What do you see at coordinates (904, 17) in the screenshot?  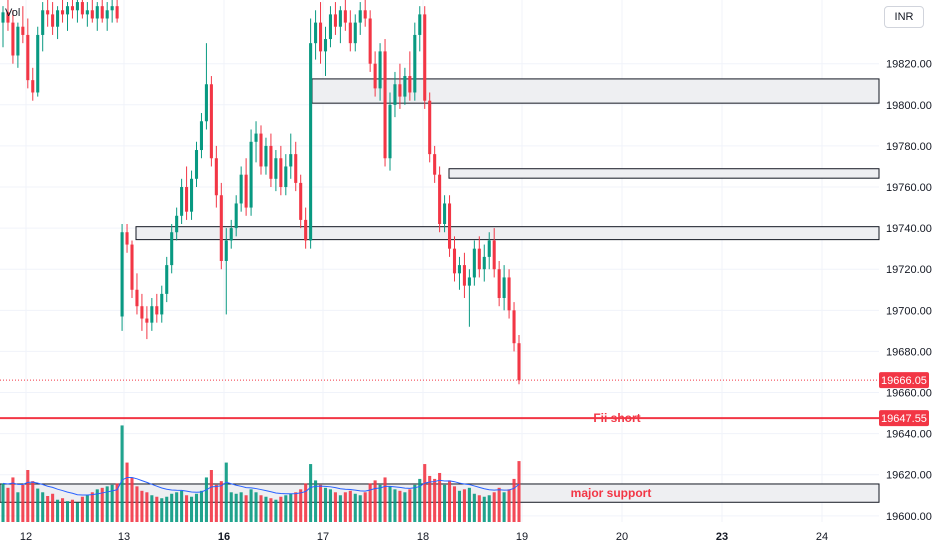 I see `currency-button: INR` at bounding box center [904, 17].